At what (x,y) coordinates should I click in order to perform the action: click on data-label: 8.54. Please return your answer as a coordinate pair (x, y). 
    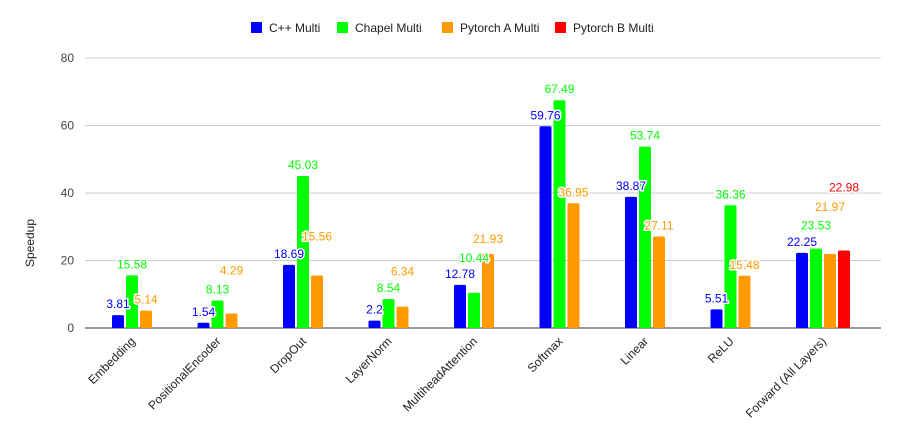
    Looking at the image, I should click on (389, 288).